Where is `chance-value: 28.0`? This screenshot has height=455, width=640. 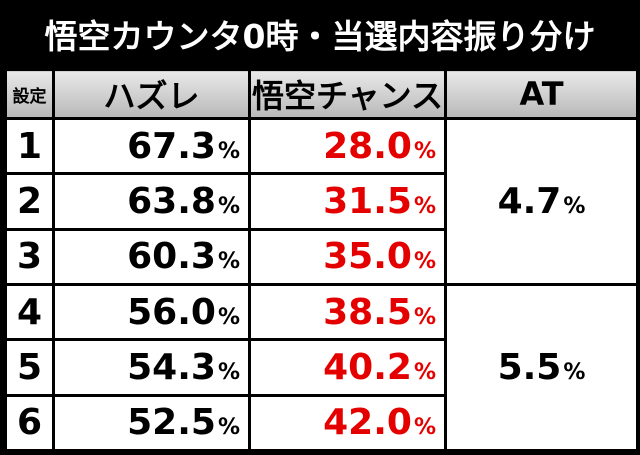 chance-value: 28.0 is located at coordinates (367, 146).